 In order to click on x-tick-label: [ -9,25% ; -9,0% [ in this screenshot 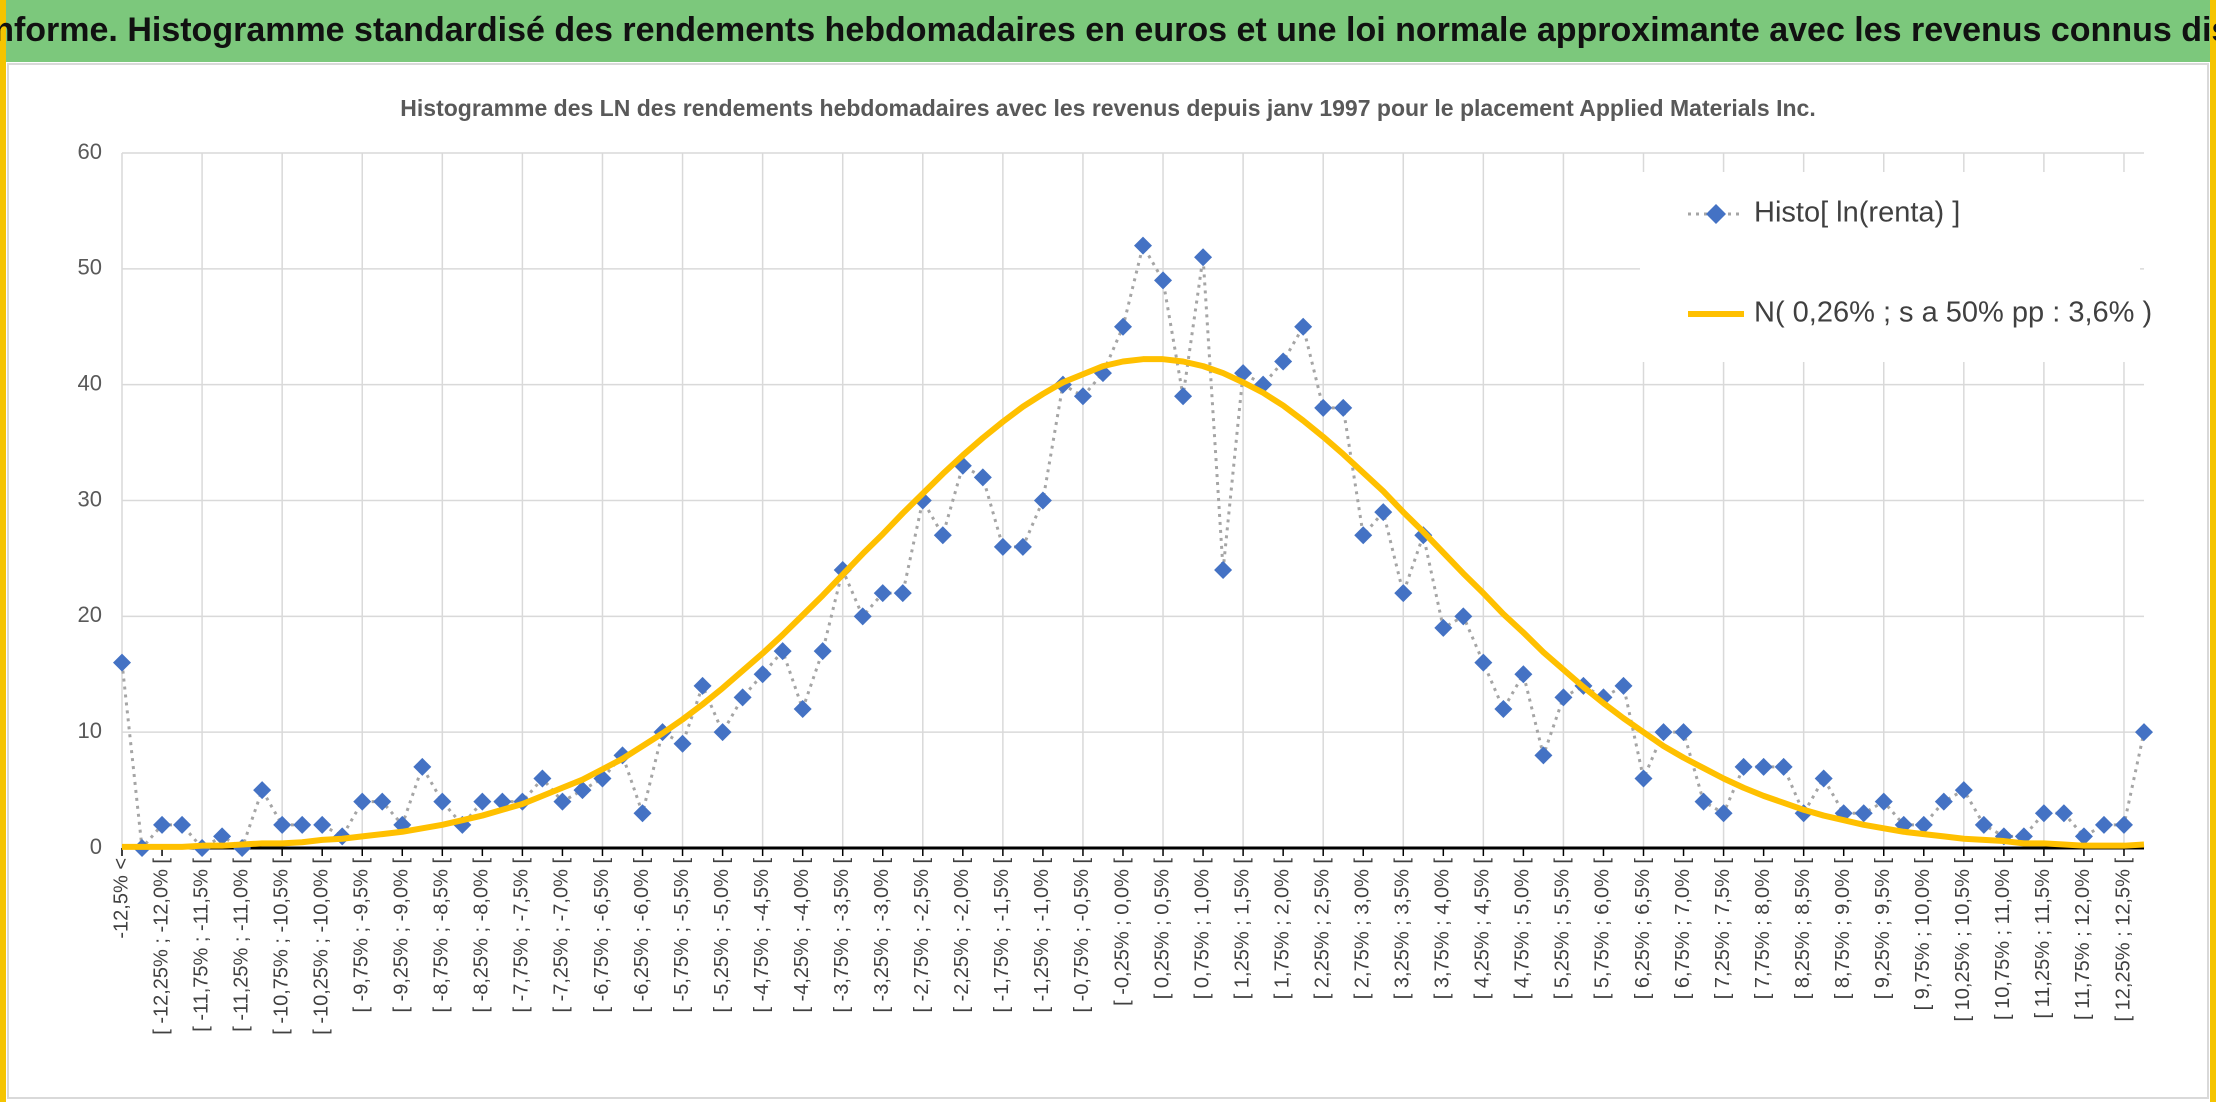, I will do `click(402, 935)`.